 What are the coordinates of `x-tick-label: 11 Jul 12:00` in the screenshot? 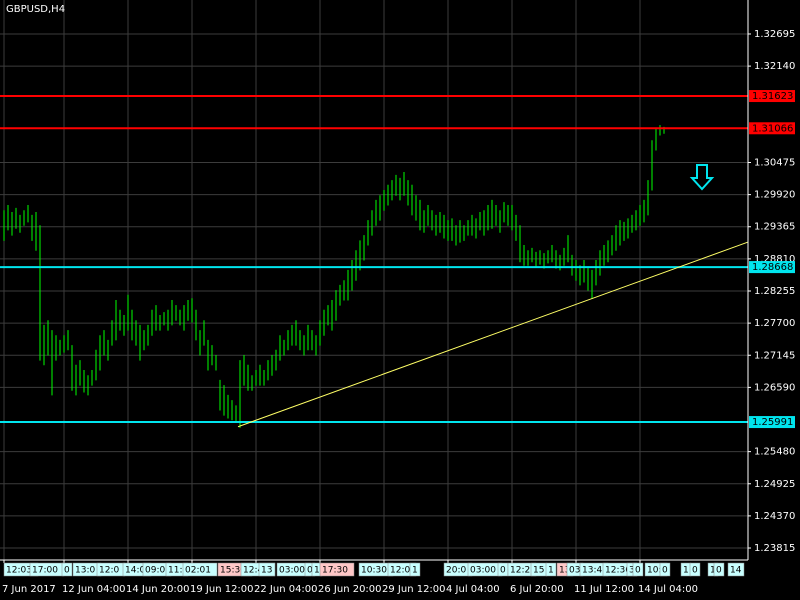 It's located at (604, 589).